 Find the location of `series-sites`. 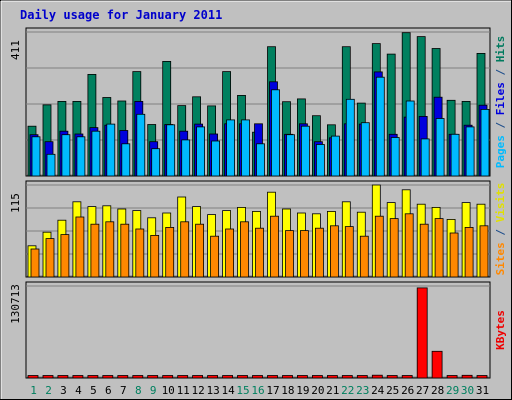

series-sites is located at coordinates (259, 245).